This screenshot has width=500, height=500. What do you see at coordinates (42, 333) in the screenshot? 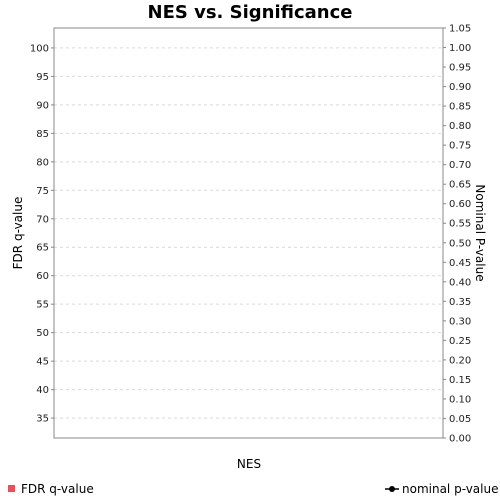
I see `left-tick-label: 50` at bounding box center [42, 333].